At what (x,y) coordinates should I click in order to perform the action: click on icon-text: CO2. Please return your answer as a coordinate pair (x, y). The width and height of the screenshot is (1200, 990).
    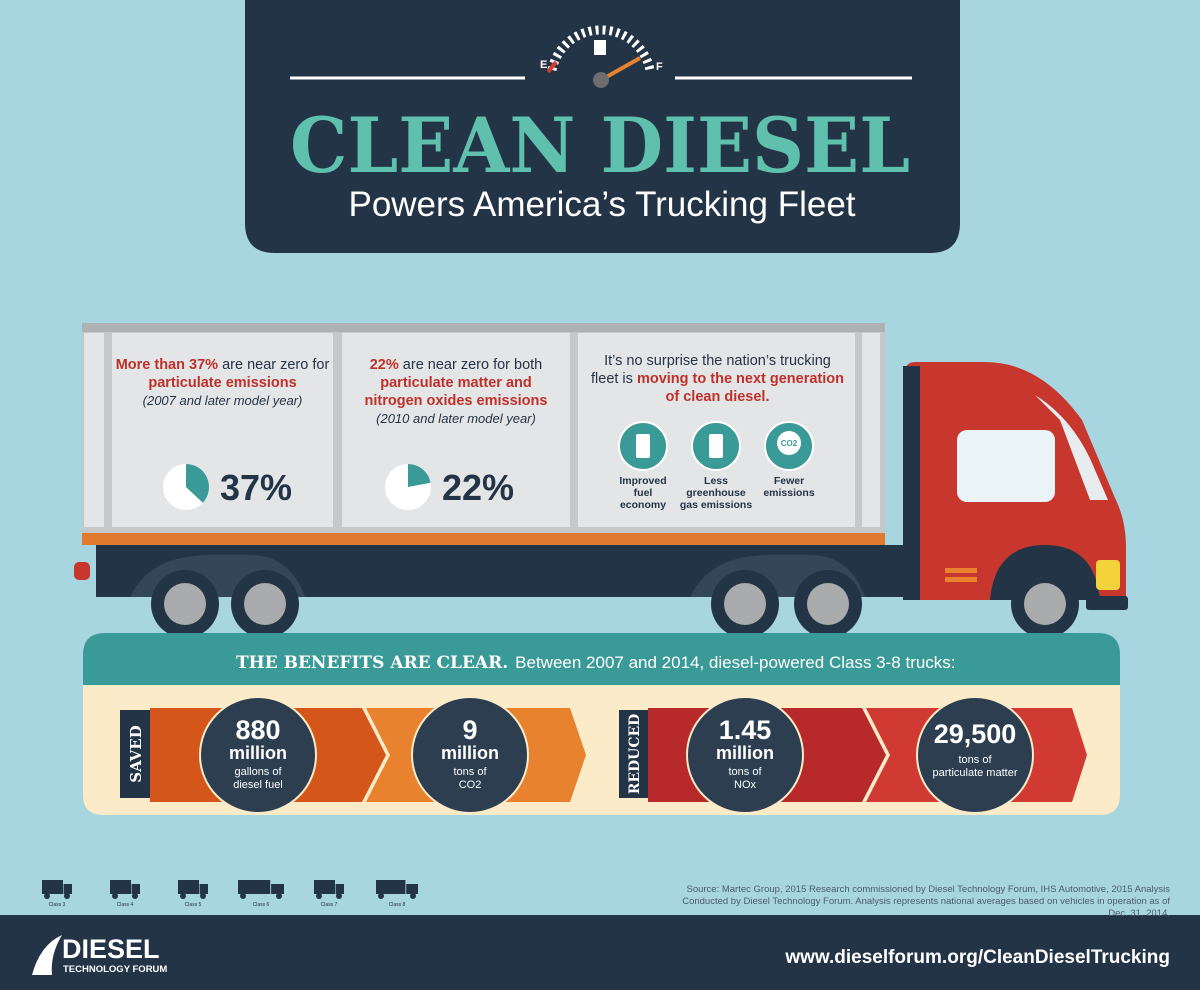
    Looking at the image, I should click on (789, 443).